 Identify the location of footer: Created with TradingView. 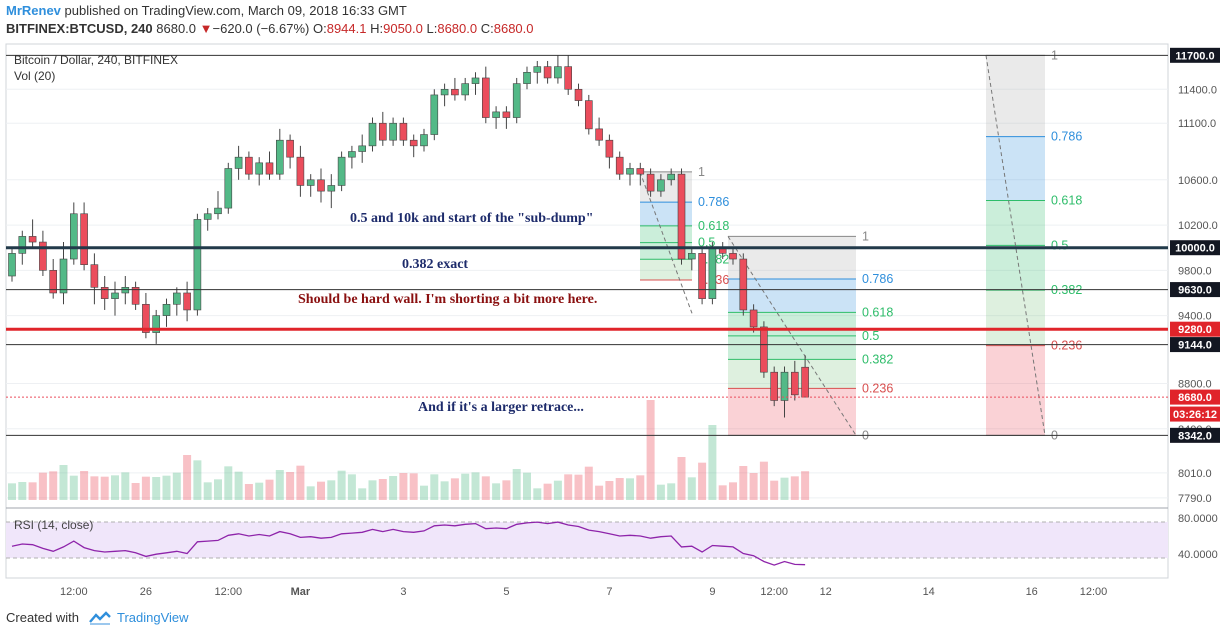
(614, 620).